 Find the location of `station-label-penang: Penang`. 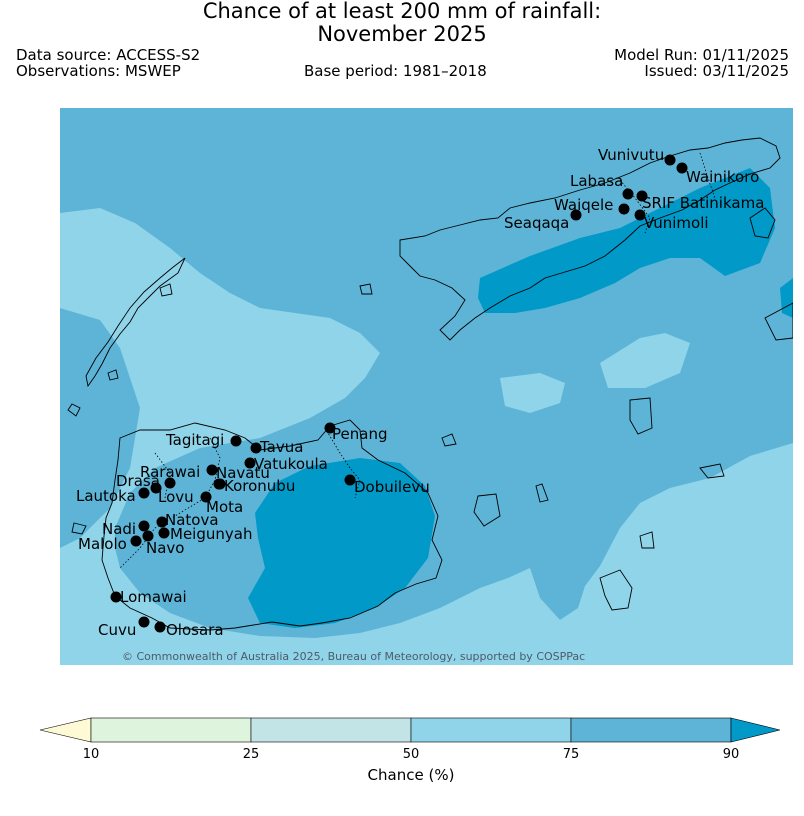

station-label-penang: Penang is located at coordinates (359, 434).